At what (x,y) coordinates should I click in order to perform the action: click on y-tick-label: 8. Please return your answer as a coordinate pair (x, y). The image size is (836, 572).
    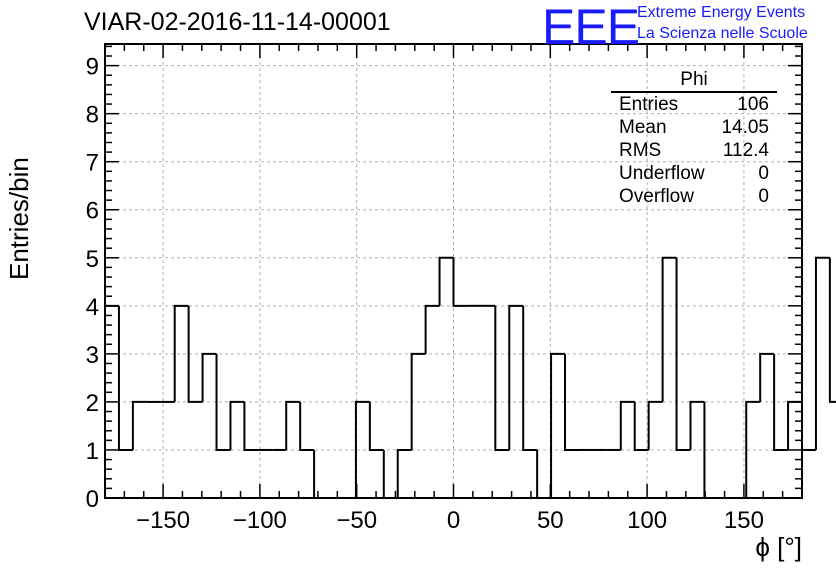
    Looking at the image, I should click on (92, 115).